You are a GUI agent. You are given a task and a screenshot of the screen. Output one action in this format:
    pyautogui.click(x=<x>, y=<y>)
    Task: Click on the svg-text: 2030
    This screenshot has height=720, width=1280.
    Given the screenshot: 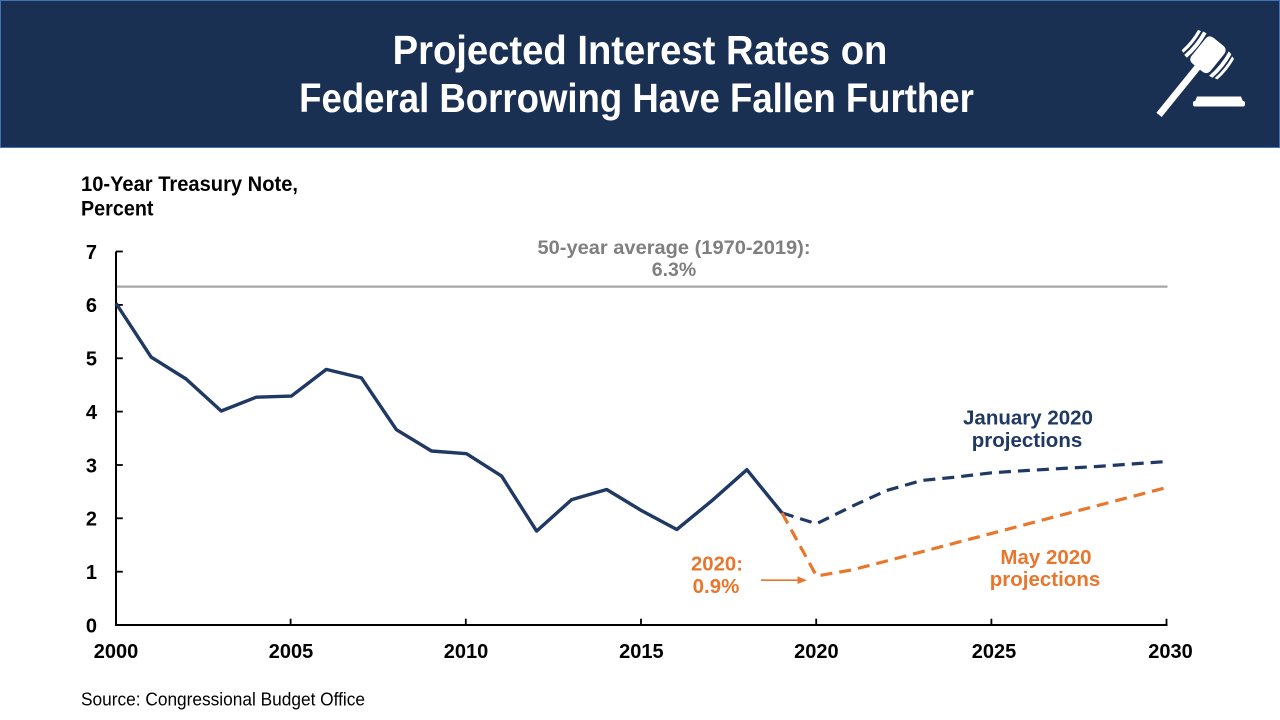 What is the action you would take?
    pyautogui.click(x=1170, y=652)
    